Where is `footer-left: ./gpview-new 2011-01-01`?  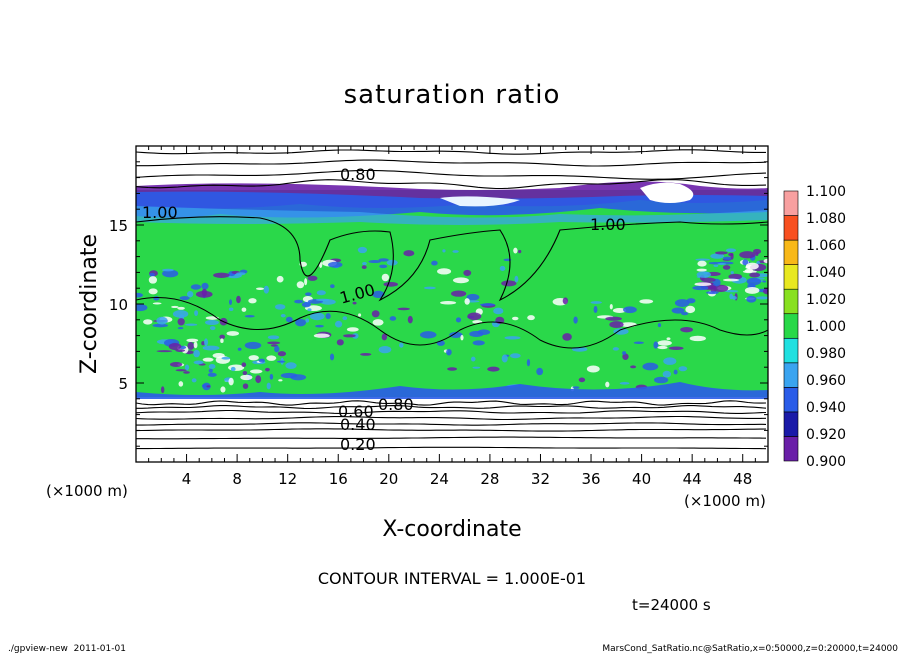
footer-left: ./gpview-new 2011-01-01 is located at coordinates (67, 649).